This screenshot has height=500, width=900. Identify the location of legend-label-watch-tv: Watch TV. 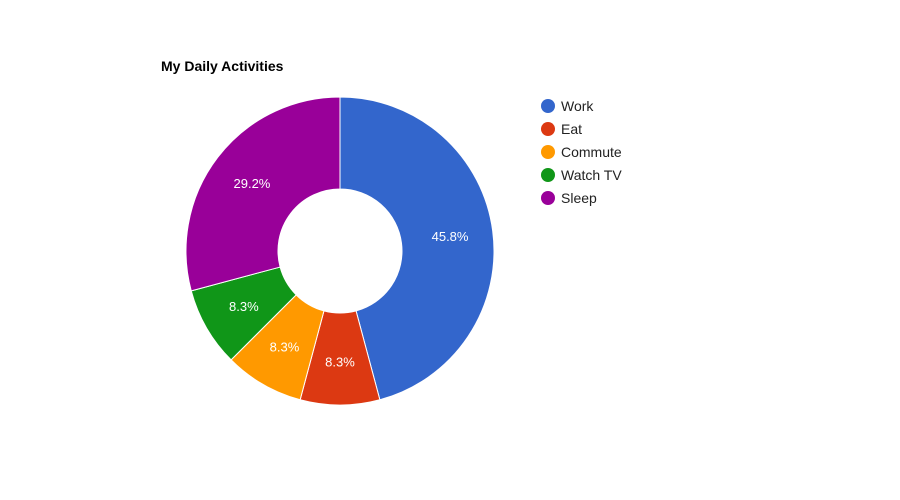
(591, 174).